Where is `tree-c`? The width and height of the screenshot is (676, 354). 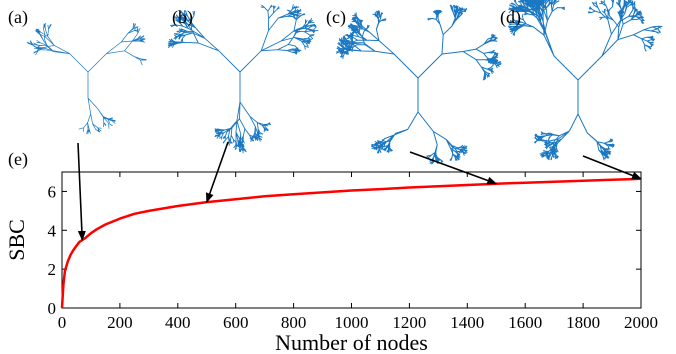 tree-c is located at coordinates (418, 84).